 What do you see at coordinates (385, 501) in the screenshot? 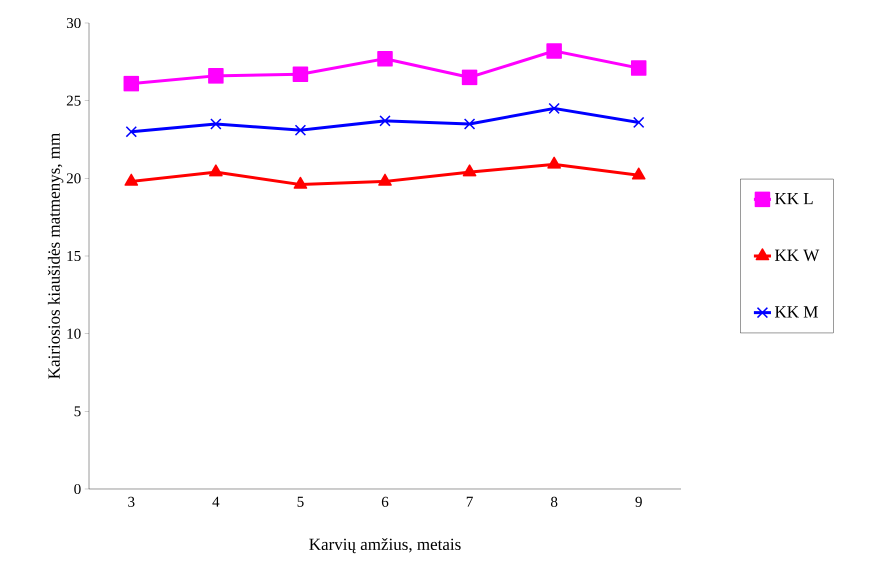
I see `x-tick-label: 6` at bounding box center [385, 501].